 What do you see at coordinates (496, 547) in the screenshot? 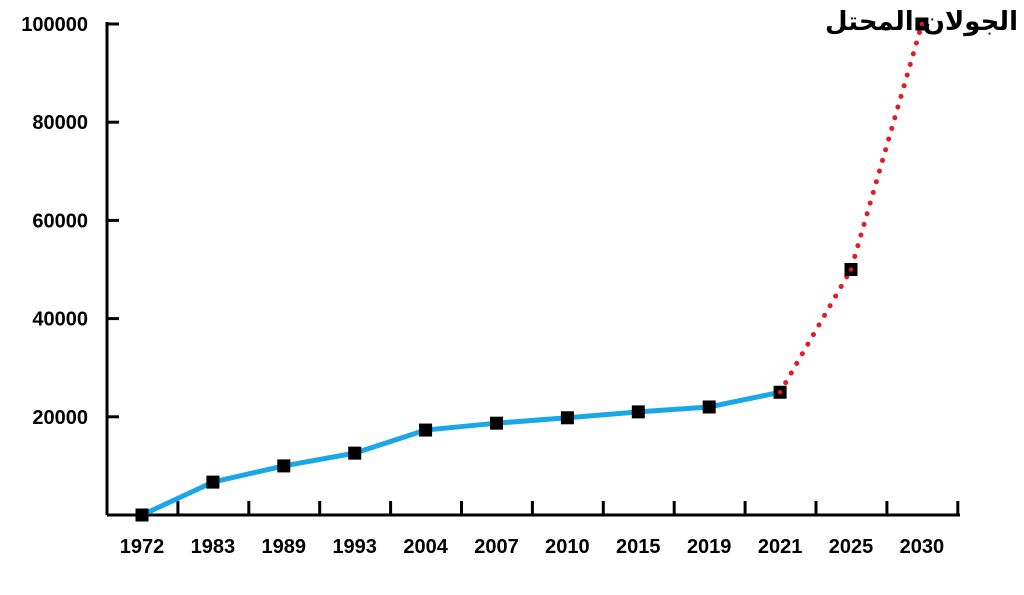
I see `x-tick-label: 2007` at bounding box center [496, 547].